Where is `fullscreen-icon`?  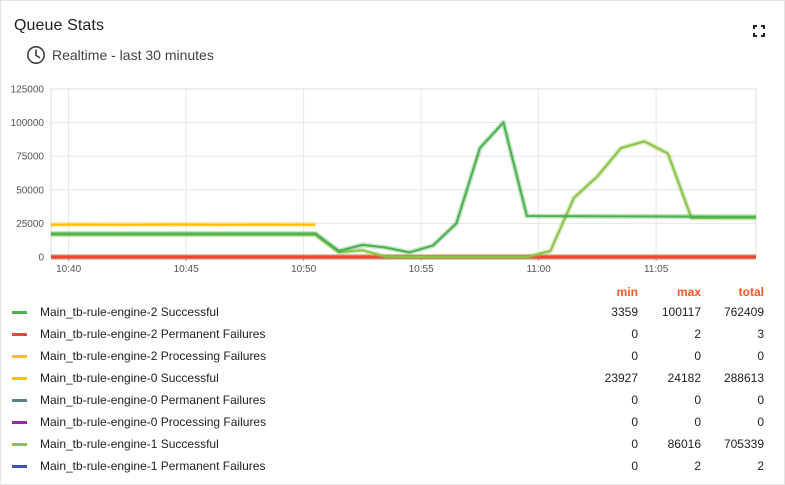 fullscreen-icon is located at coordinates (759, 31).